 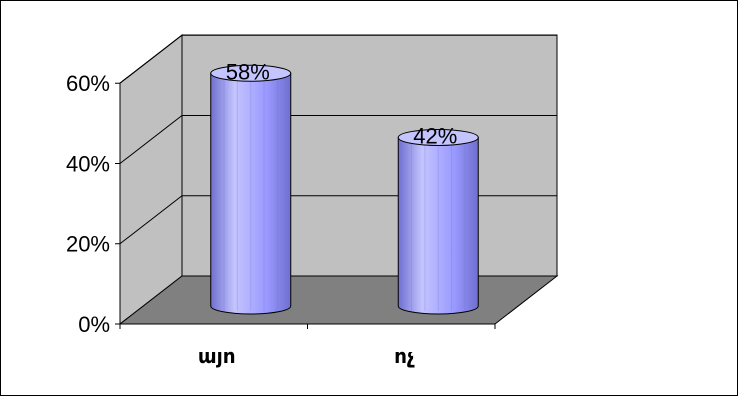 What do you see at coordinates (338, 300) in the screenshot?
I see `chart-floor` at bounding box center [338, 300].